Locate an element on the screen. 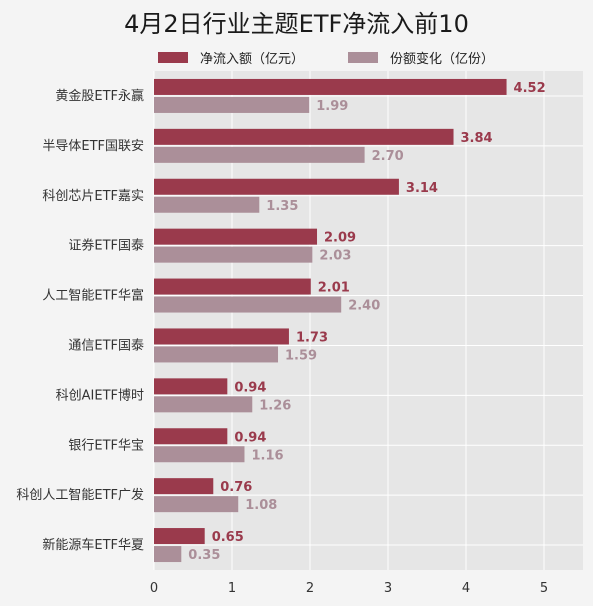  x-tick-label: 5 is located at coordinates (544, 588).